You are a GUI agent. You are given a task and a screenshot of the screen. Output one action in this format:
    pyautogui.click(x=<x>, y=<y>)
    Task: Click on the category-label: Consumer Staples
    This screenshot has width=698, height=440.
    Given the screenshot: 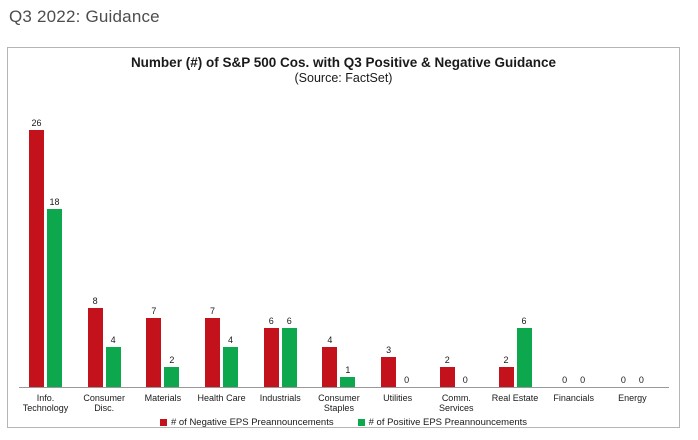 What is the action you would take?
    pyautogui.click(x=339, y=403)
    